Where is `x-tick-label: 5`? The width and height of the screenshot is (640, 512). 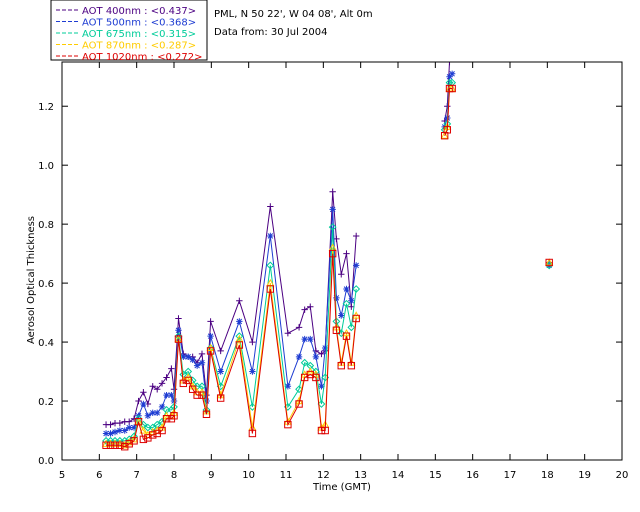
x-tick-label: 5 is located at coordinates (62, 475).